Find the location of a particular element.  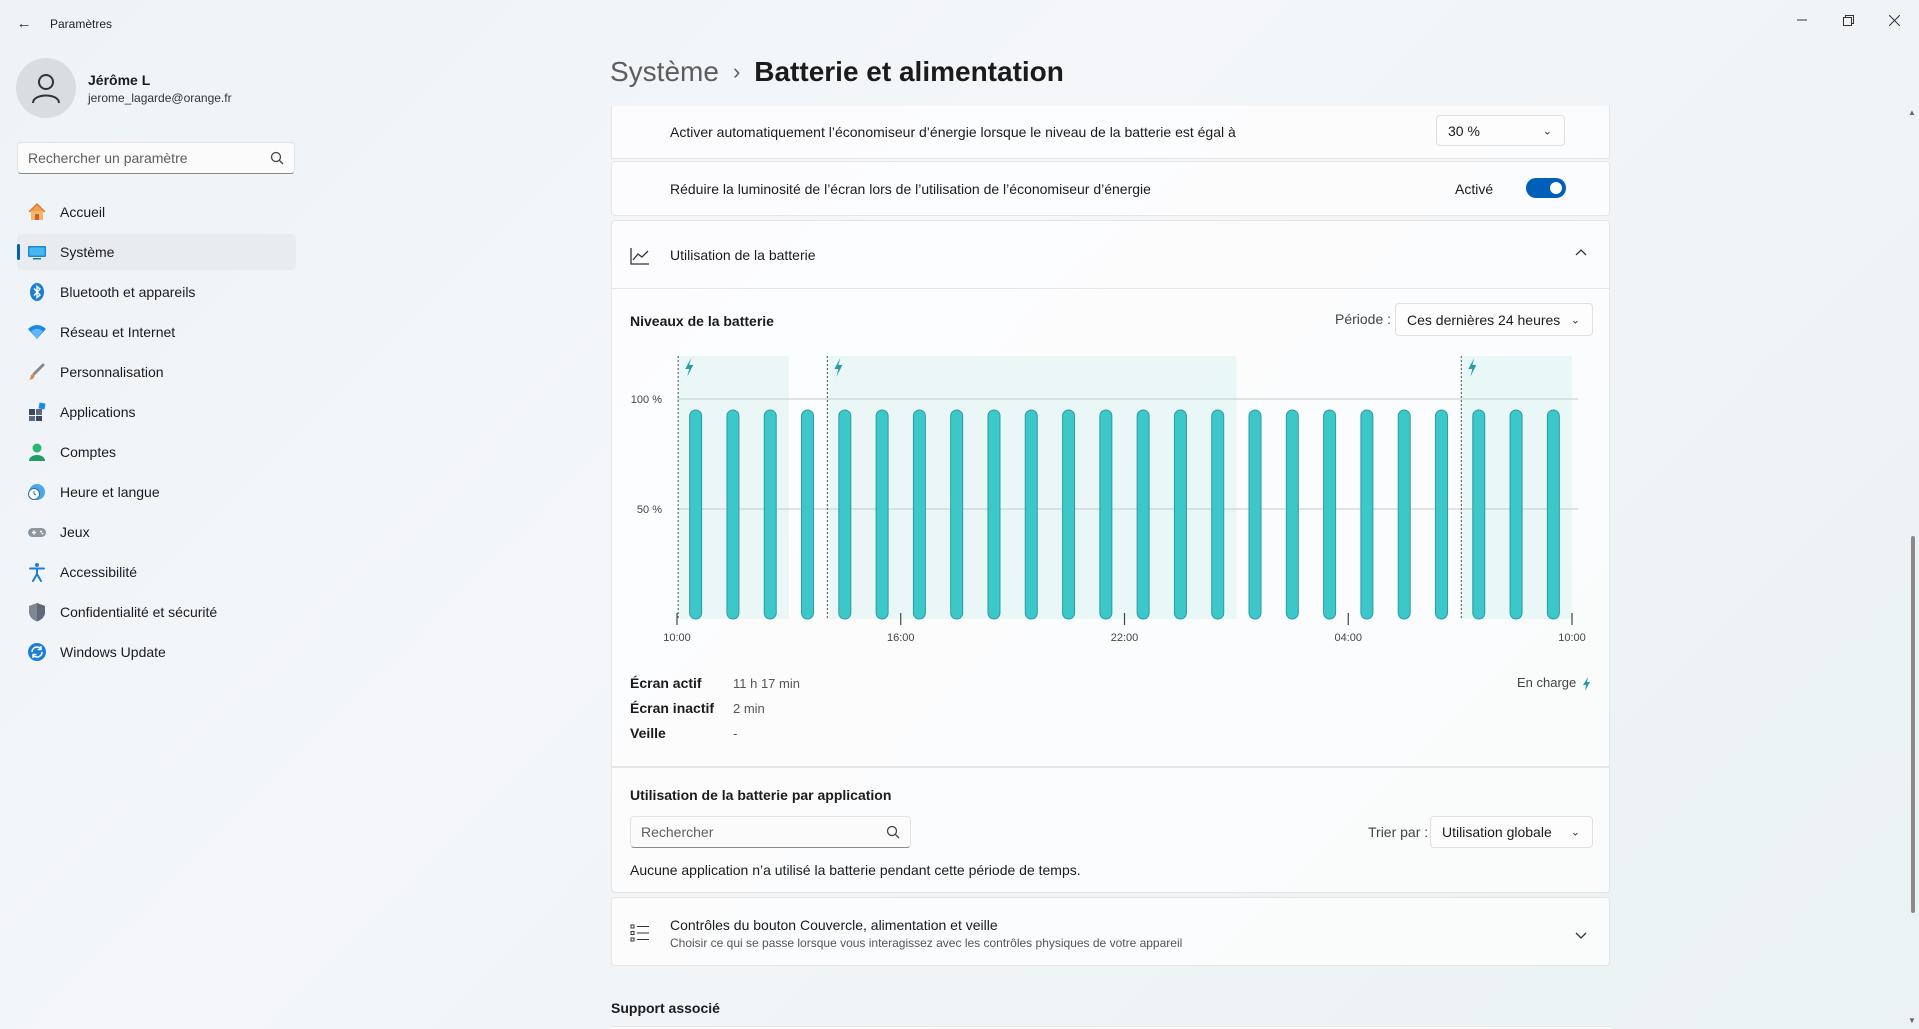

sidebar-item-label: Heure et langue is located at coordinates (110, 492).